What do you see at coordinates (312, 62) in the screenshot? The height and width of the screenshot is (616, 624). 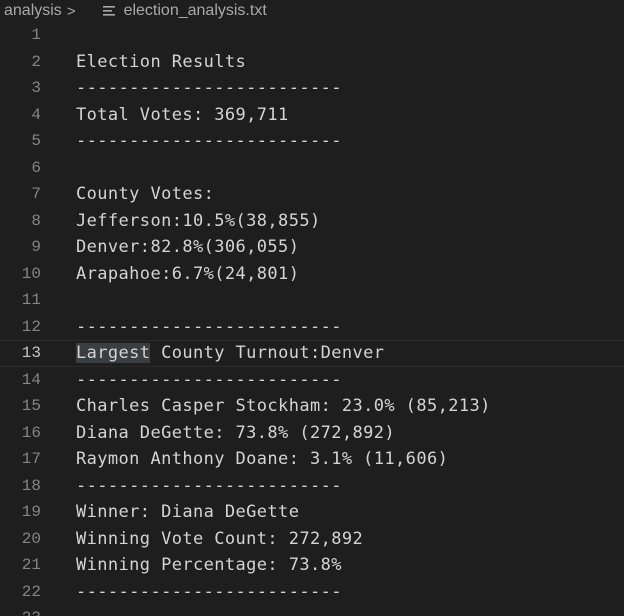 I see `editor-line: 2 Election Results` at bounding box center [312, 62].